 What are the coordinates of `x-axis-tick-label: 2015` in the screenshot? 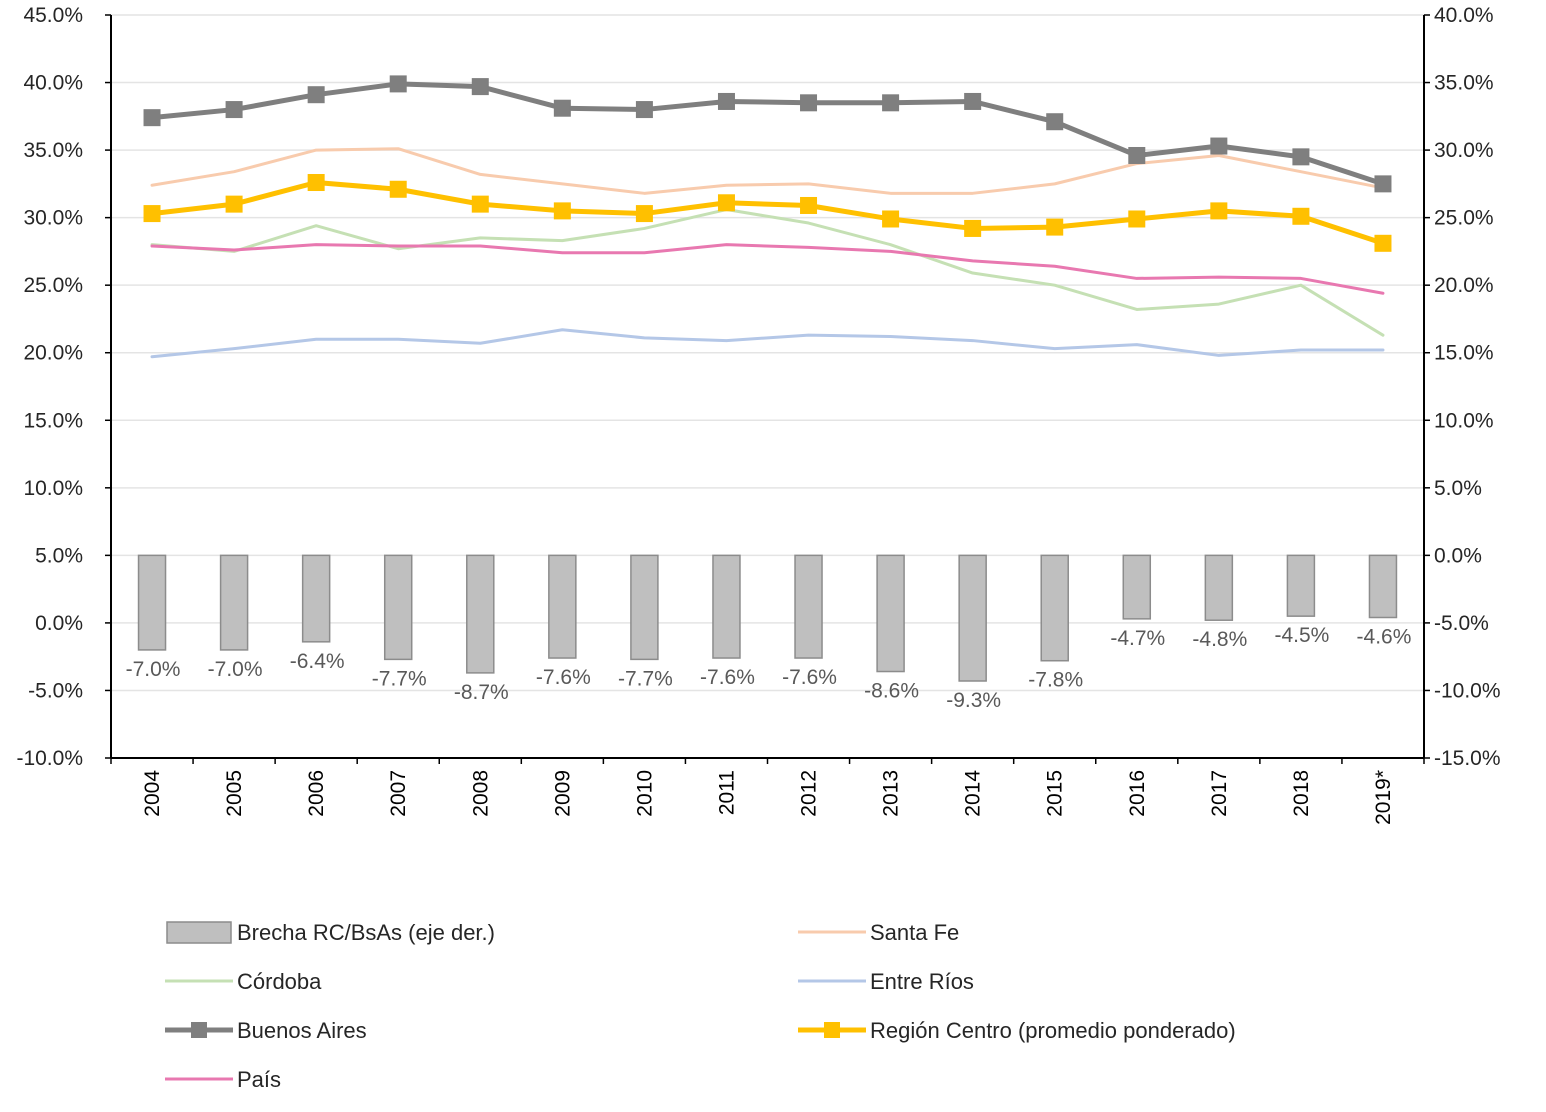 It's located at (1055, 793).